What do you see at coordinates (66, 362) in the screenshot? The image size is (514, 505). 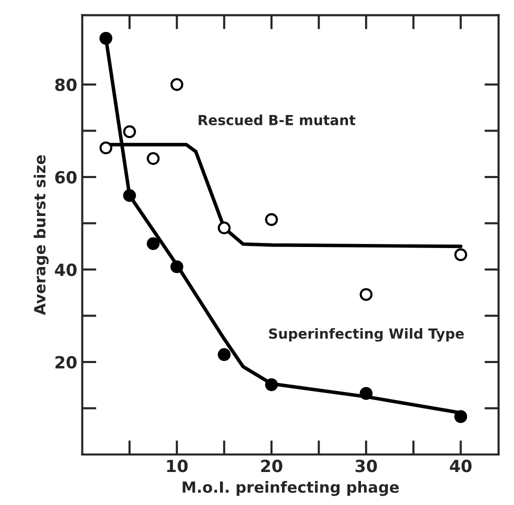 I see `y-tick-label: 20` at bounding box center [66, 362].